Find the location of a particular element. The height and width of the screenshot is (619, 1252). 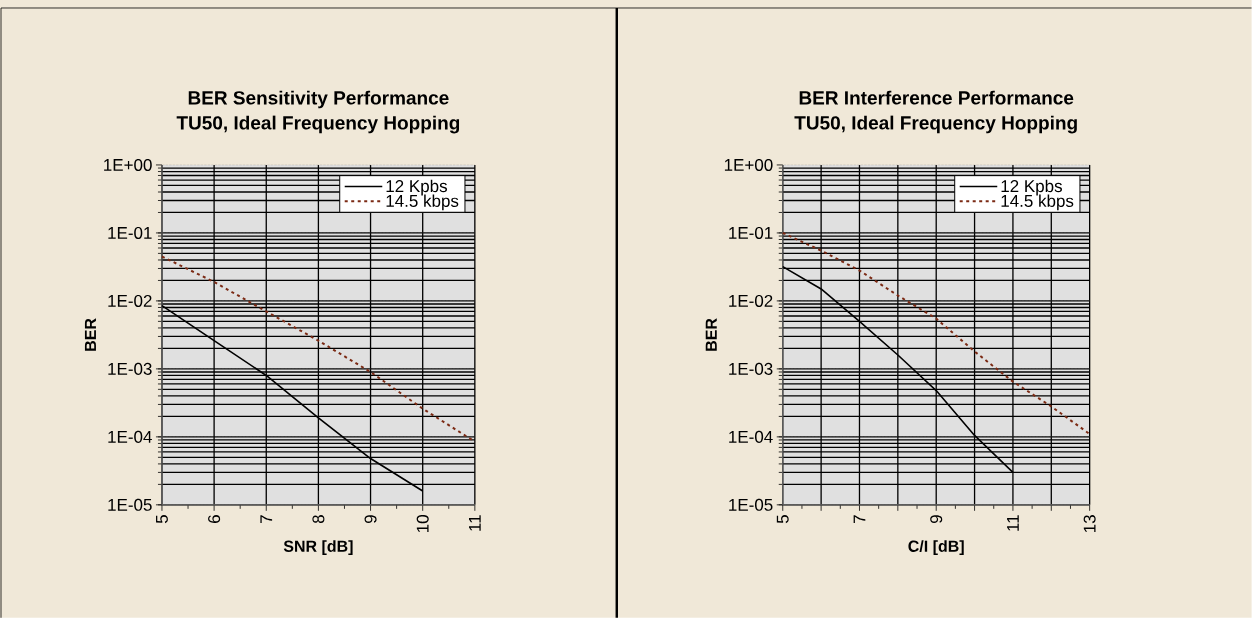

x-tick-label: 8 is located at coordinates (318, 519).